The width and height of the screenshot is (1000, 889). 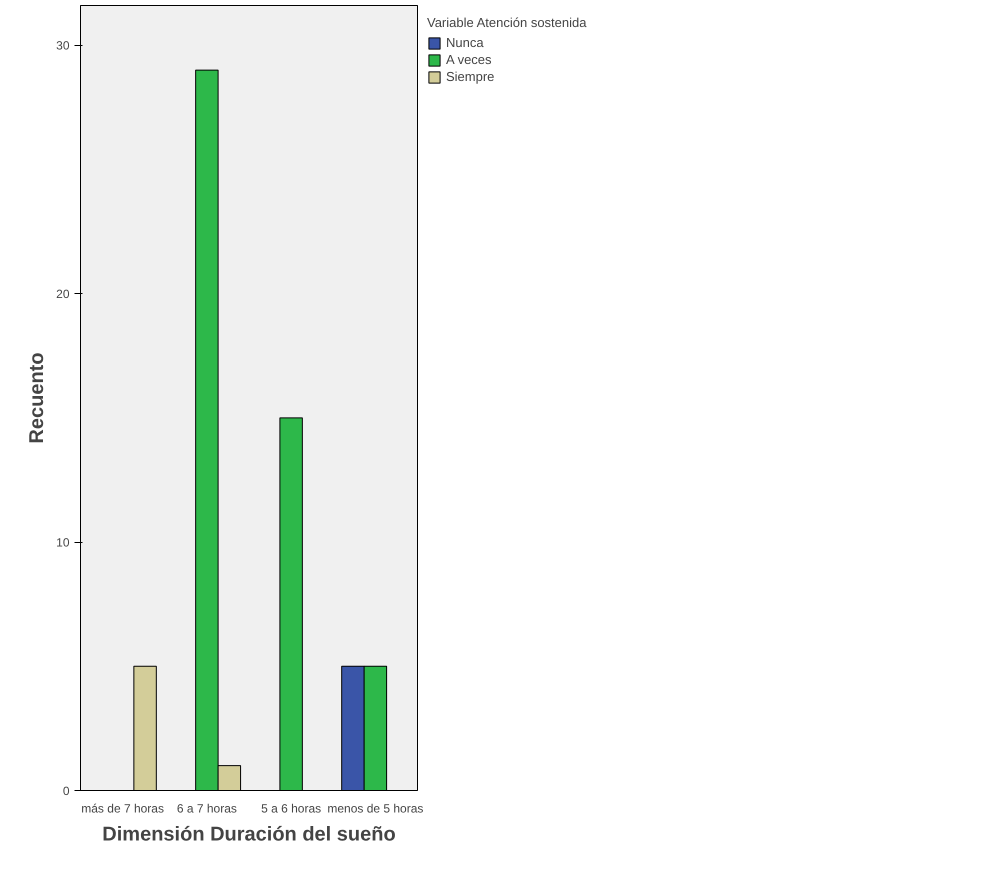 I want to click on y-tick-label: 20, so click(x=63, y=294).